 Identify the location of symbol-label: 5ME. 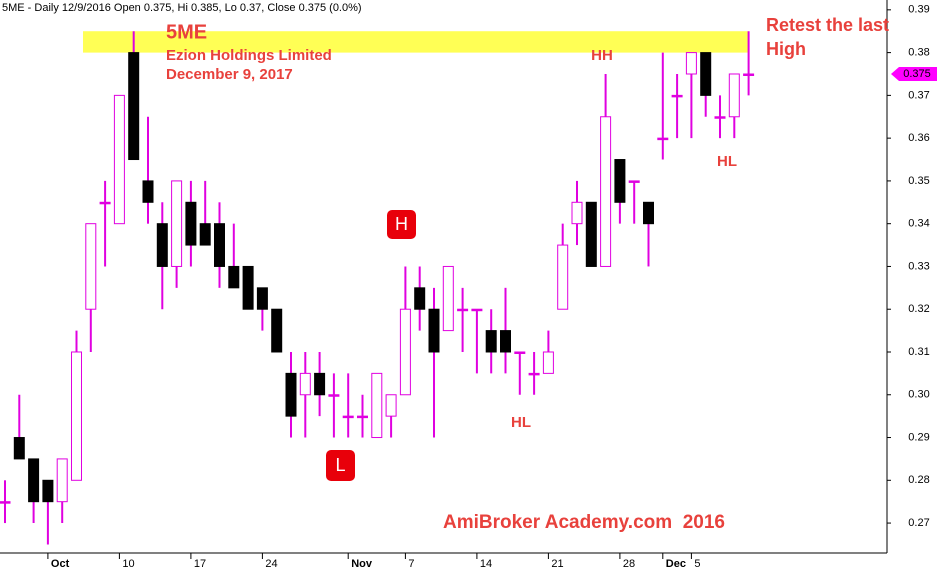
(186, 32).